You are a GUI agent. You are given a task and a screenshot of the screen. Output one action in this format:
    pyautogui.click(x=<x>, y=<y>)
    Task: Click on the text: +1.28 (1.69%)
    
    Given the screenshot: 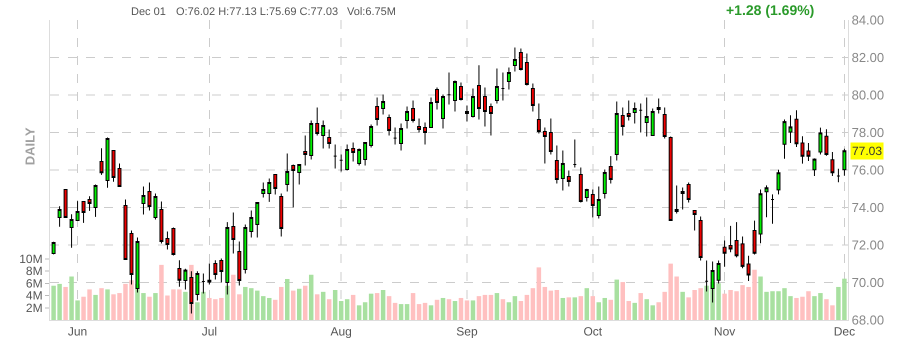 What is the action you would take?
    pyautogui.click(x=770, y=10)
    